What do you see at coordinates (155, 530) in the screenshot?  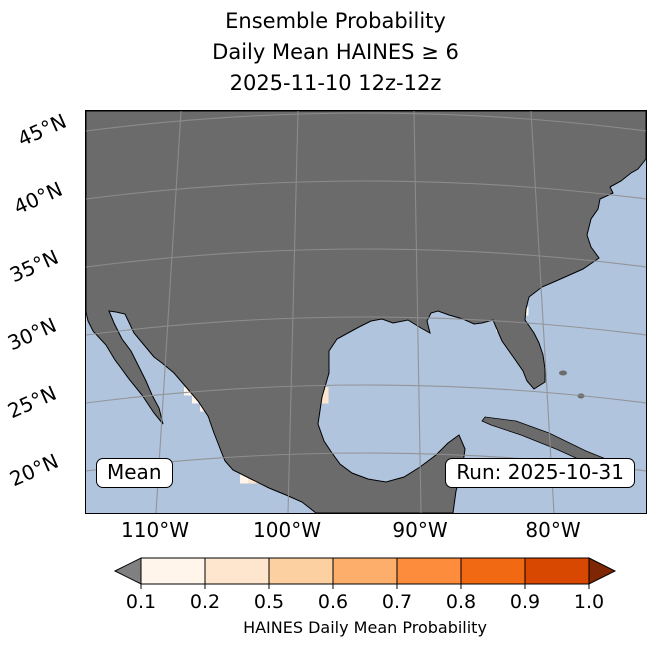 I see `lon-tick-110w: 110°W` at bounding box center [155, 530].